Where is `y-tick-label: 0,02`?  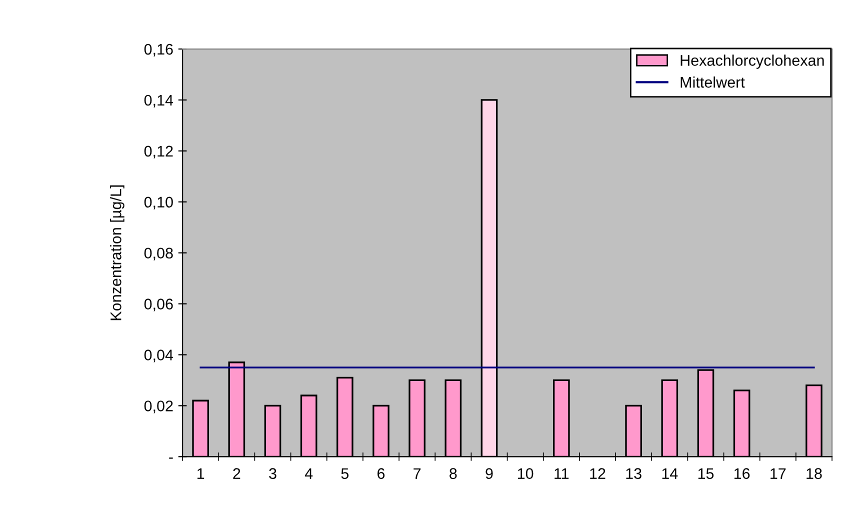 y-tick-label: 0,02 is located at coordinates (158, 407).